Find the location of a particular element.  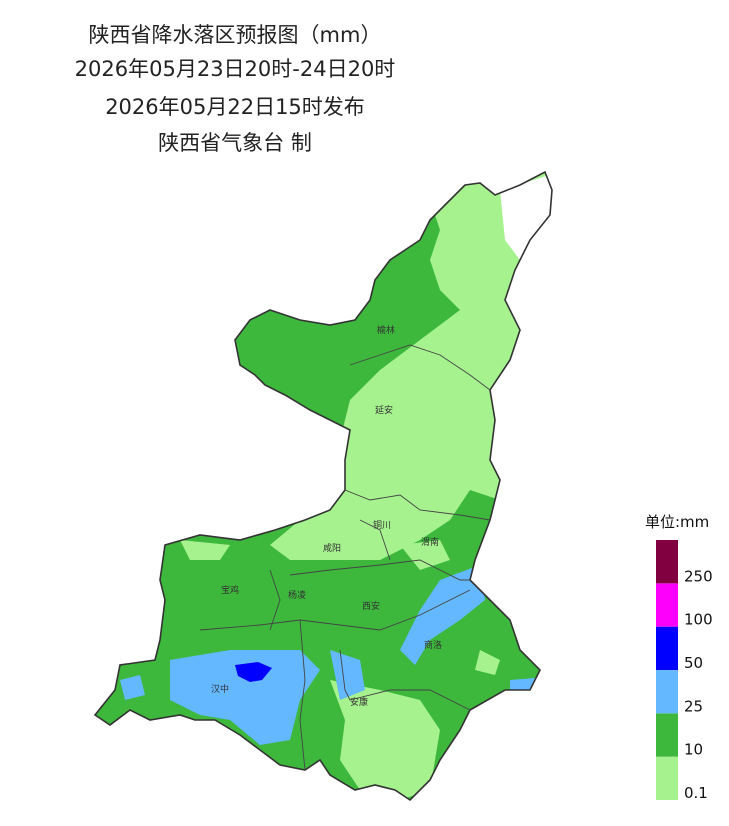

legend-tick-label: 0.1 is located at coordinates (696, 793).